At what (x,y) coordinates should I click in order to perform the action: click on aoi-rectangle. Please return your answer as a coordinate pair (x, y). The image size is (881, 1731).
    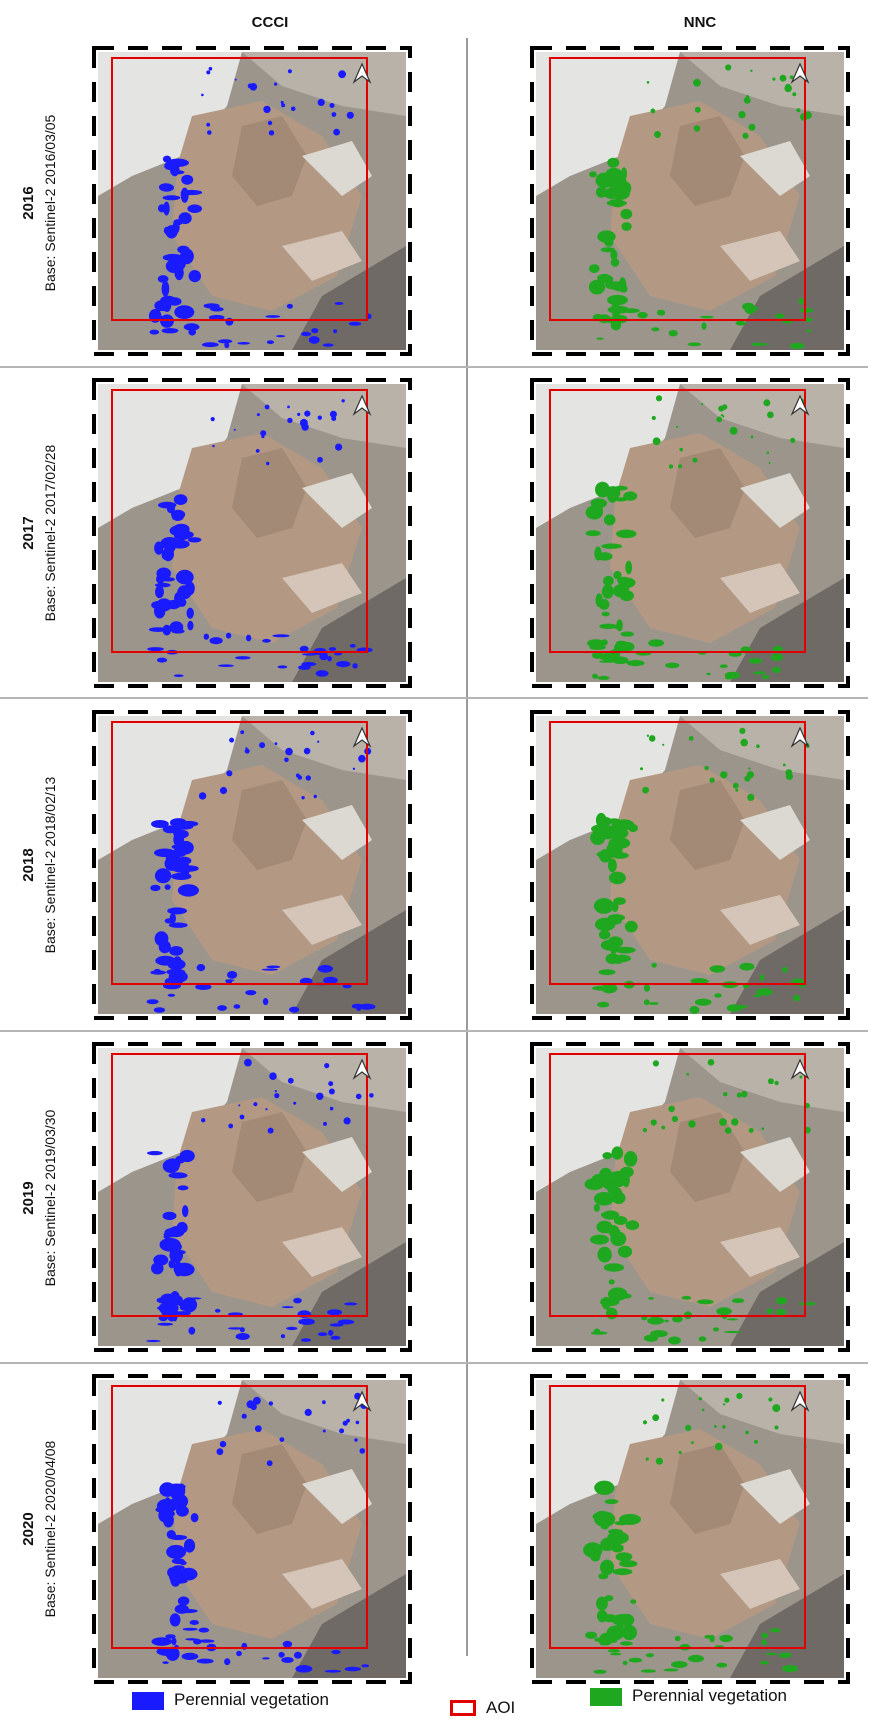
    Looking at the image, I should click on (239, 1185).